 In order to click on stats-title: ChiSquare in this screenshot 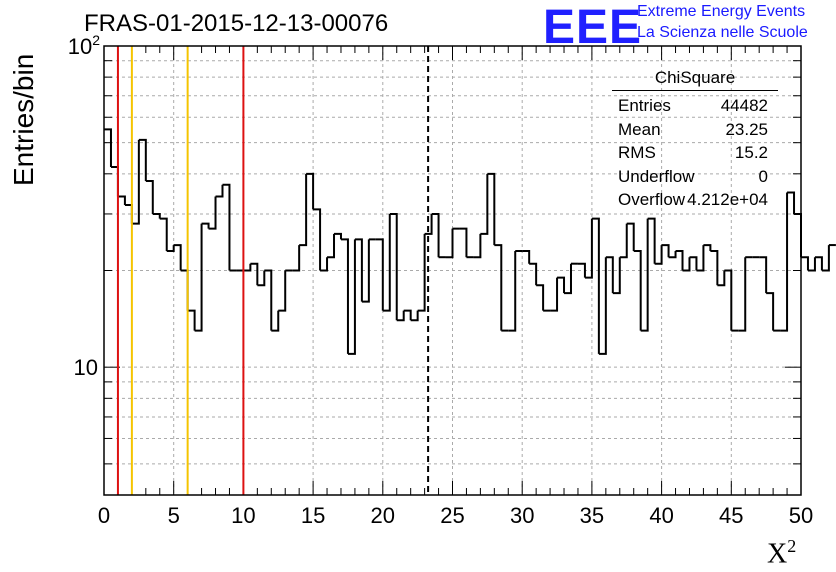, I will do `click(695, 79)`.